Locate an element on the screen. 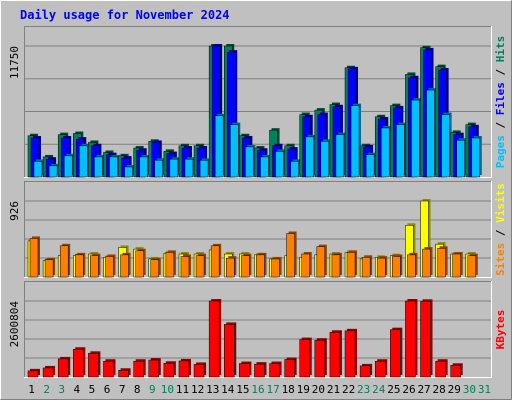 The height and width of the screenshot is (400, 512). legend-0: Sites is located at coordinates (500, 259).